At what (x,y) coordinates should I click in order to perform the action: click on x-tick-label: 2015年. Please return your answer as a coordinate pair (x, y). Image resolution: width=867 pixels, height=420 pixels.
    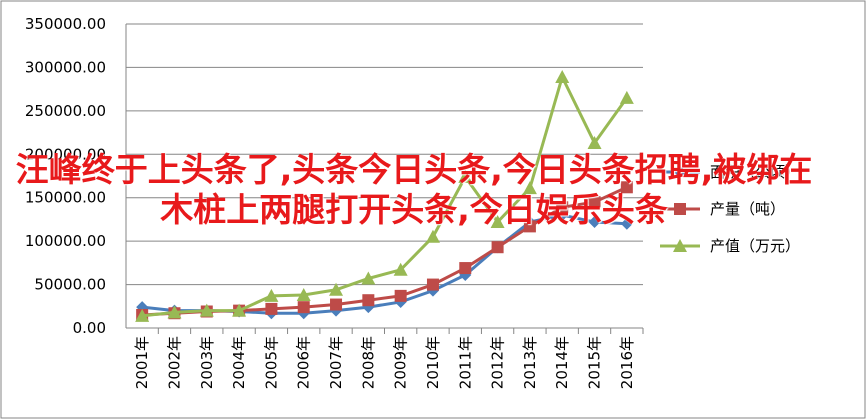
    Looking at the image, I should click on (595, 362).